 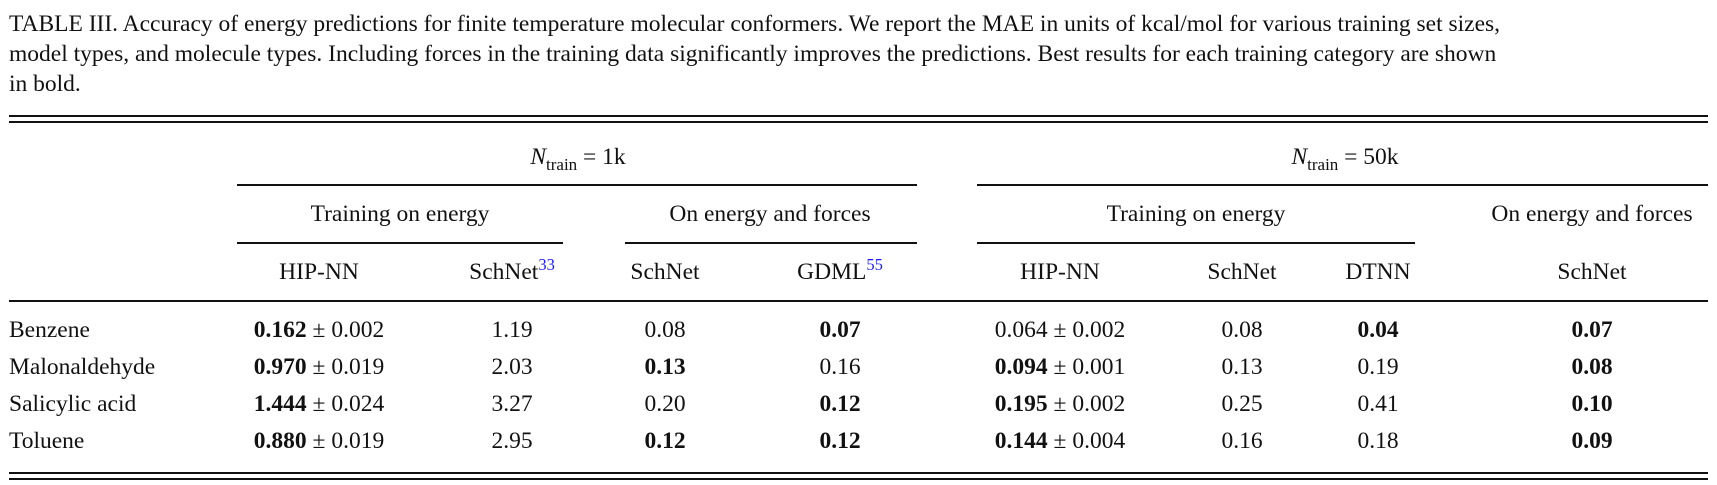 I want to click on col-header-schnet-forces-1k: SchNet, so click(x=665, y=272).